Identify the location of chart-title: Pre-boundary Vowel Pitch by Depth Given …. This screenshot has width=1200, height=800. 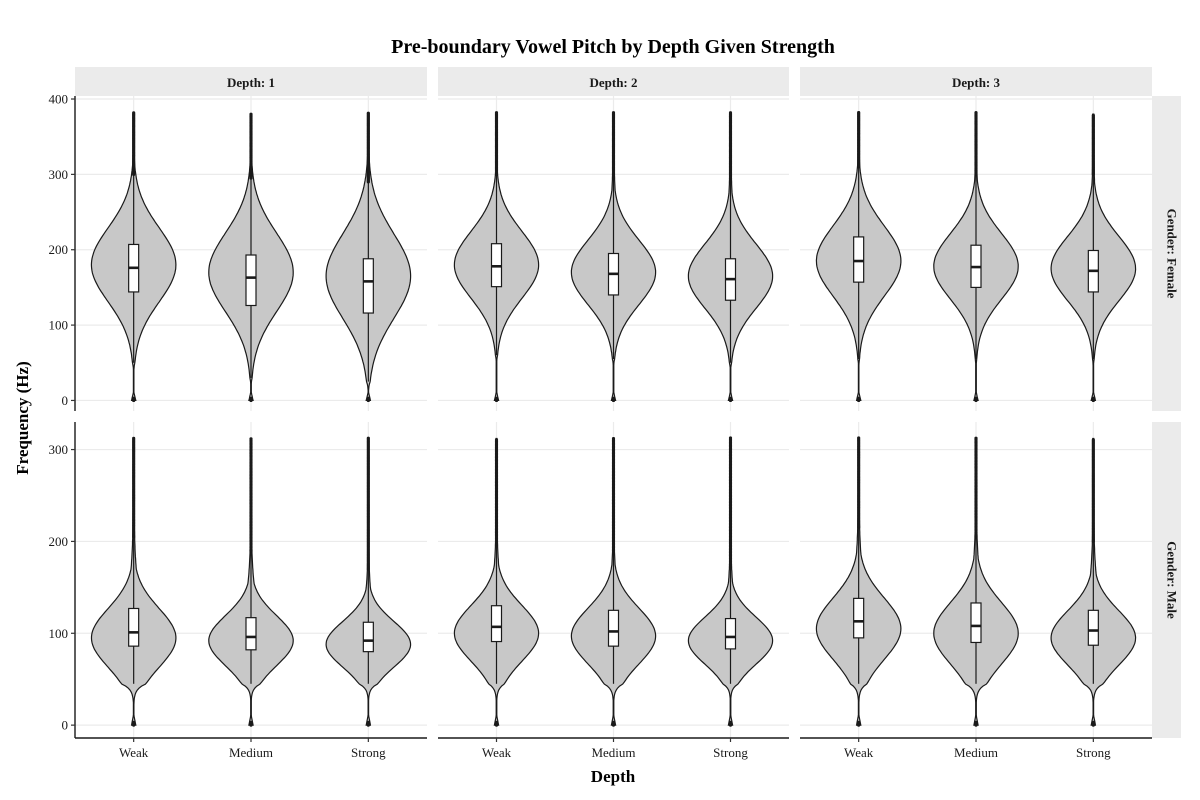
(613, 47).